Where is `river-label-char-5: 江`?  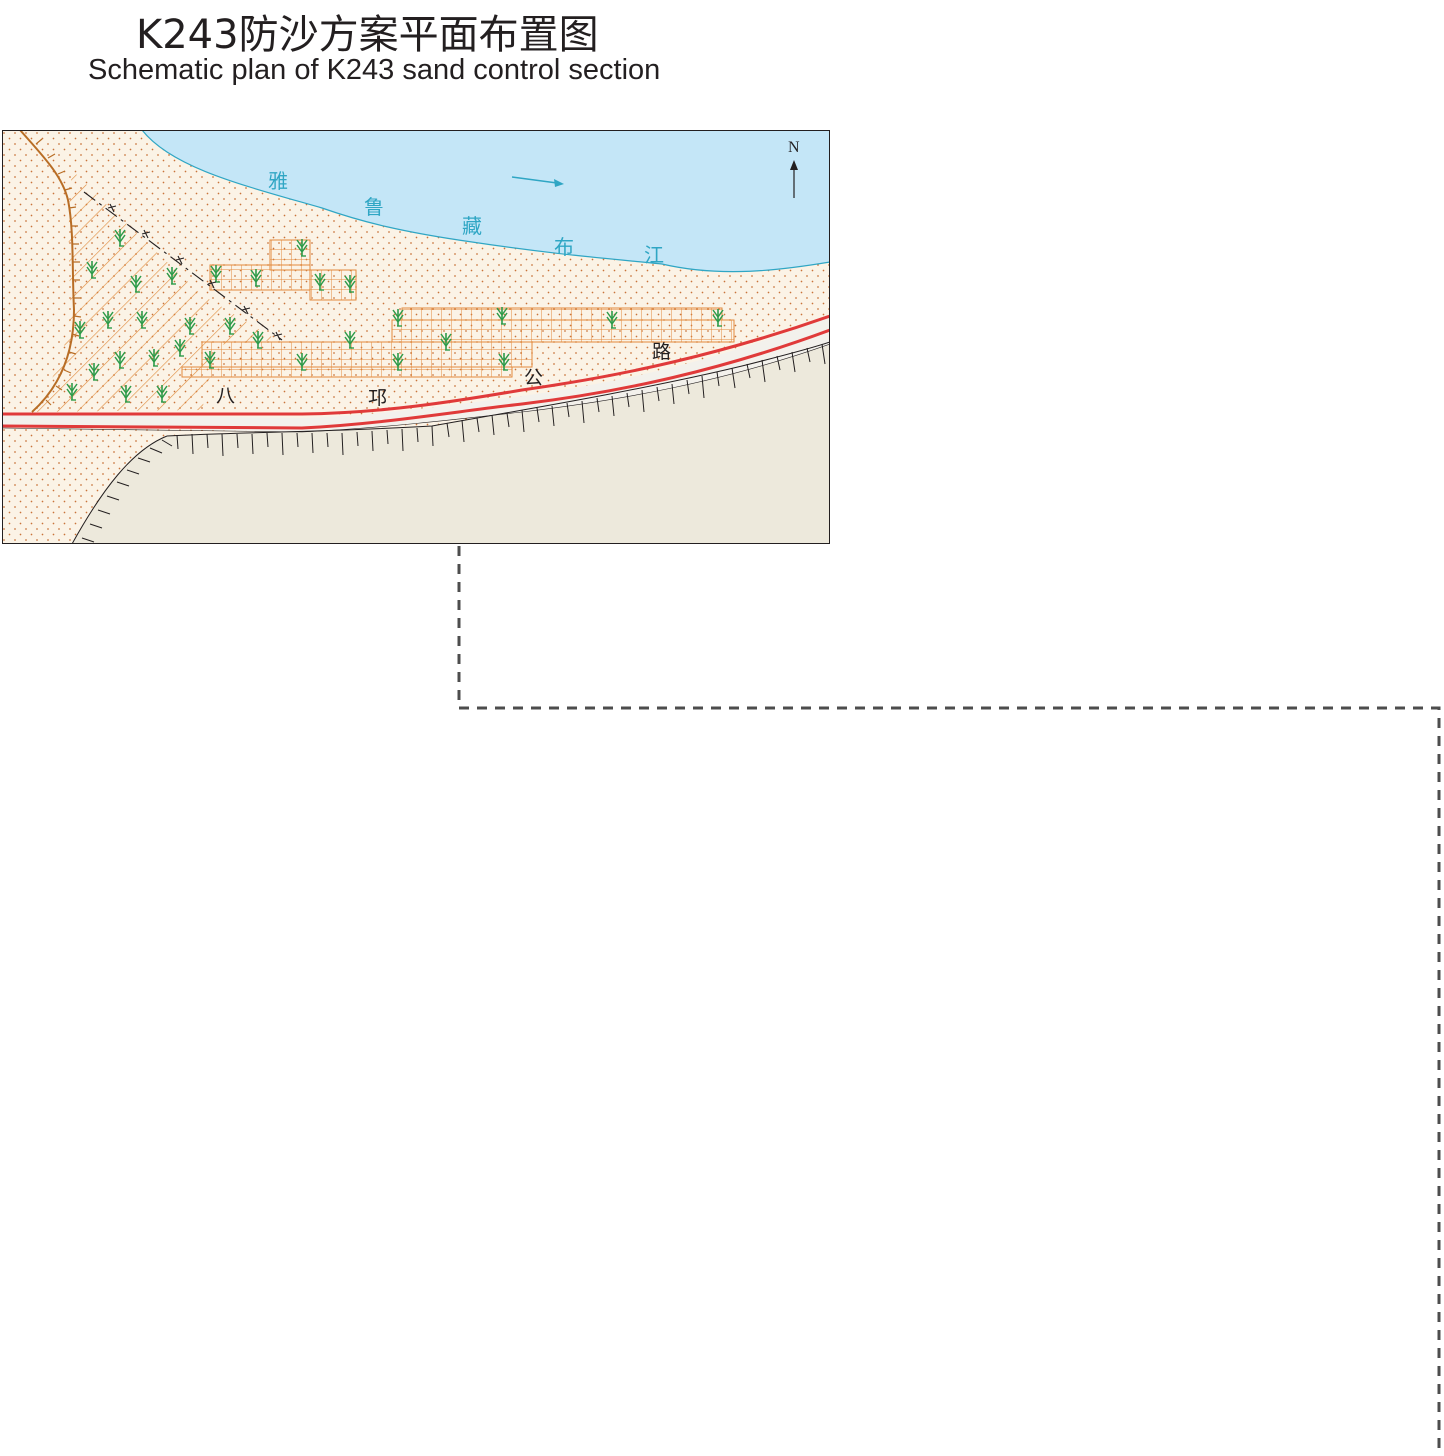
river-label-char-5: 江 is located at coordinates (654, 255).